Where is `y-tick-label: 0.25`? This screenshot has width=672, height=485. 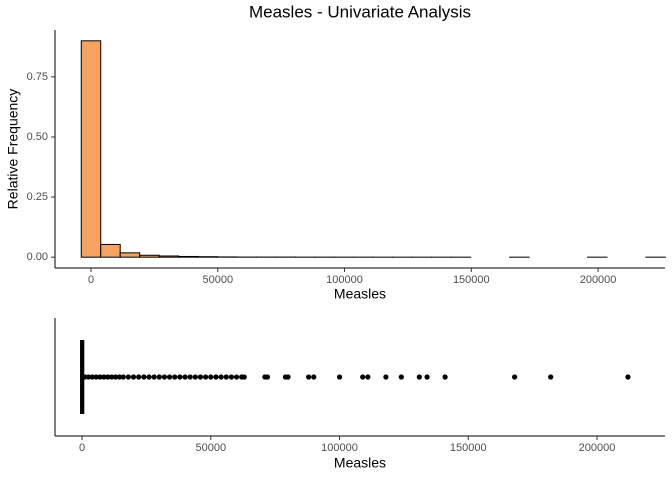 y-tick-label: 0.25 is located at coordinates (37, 197).